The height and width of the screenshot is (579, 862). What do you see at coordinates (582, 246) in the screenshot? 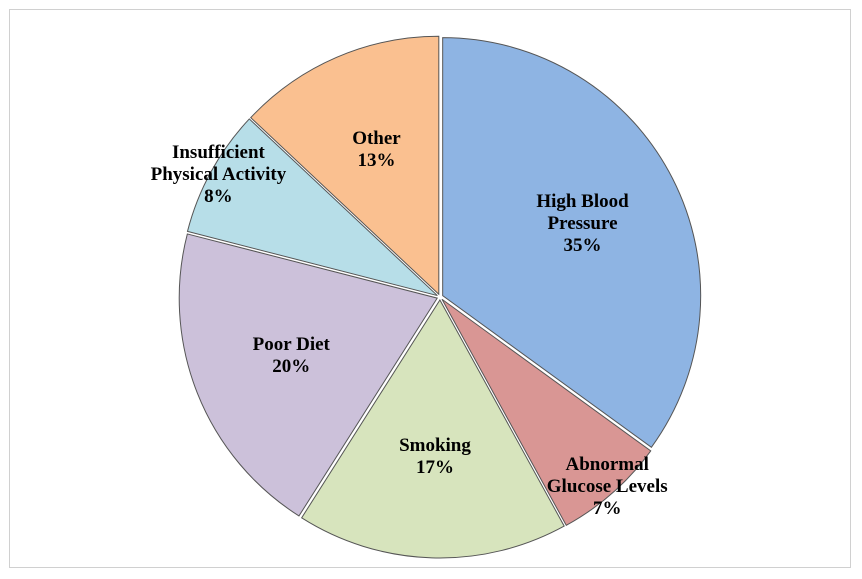
I see `value-label: 35%` at bounding box center [582, 246].